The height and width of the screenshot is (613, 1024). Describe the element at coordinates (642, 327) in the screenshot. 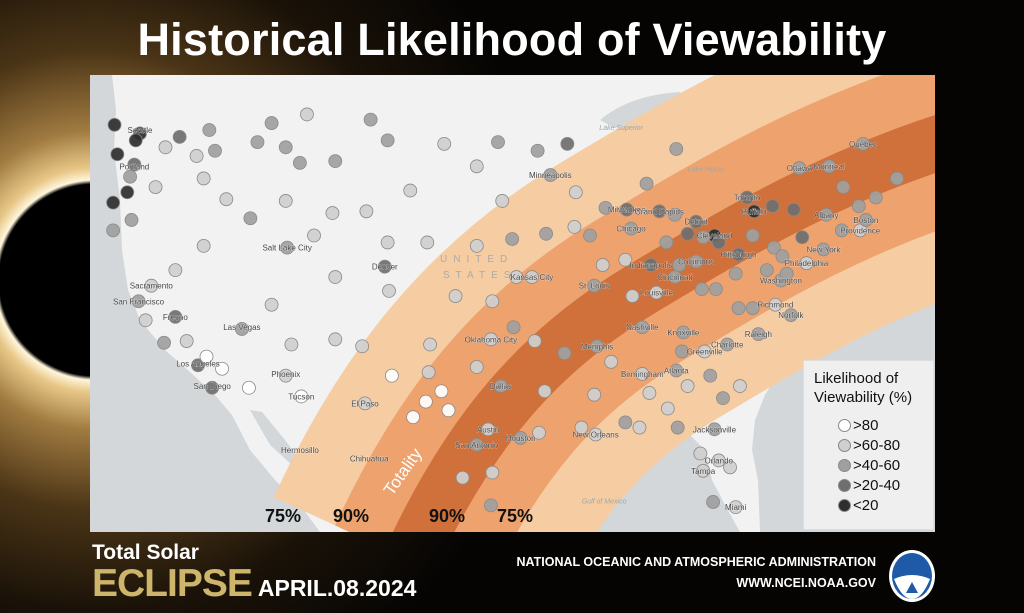

I see `city-label: Nashville` at that location.